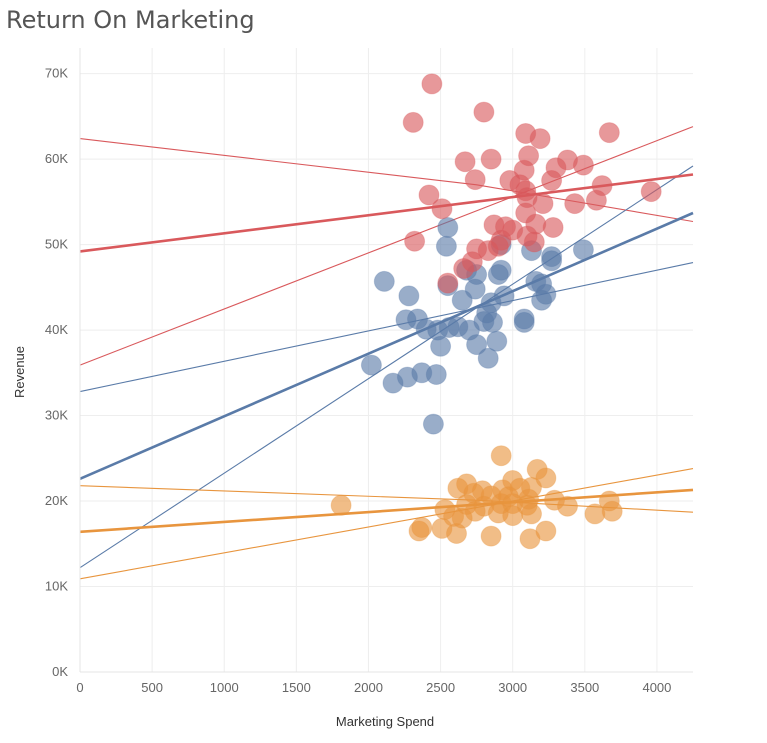 The height and width of the screenshot is (743, 767). I want to click on x-tick-label: 1000, so click(224, 687).